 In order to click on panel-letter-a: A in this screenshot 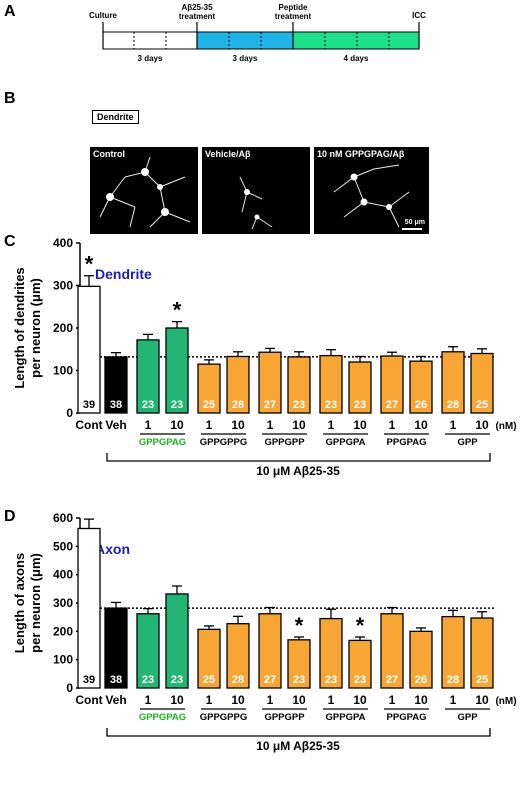, I will do `click(10, 11)`.